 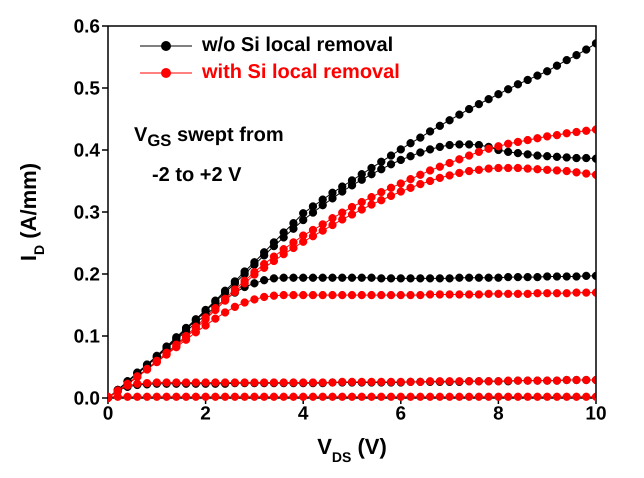 I want to click on x-tick-label: 4, so click(x=303, y=413).